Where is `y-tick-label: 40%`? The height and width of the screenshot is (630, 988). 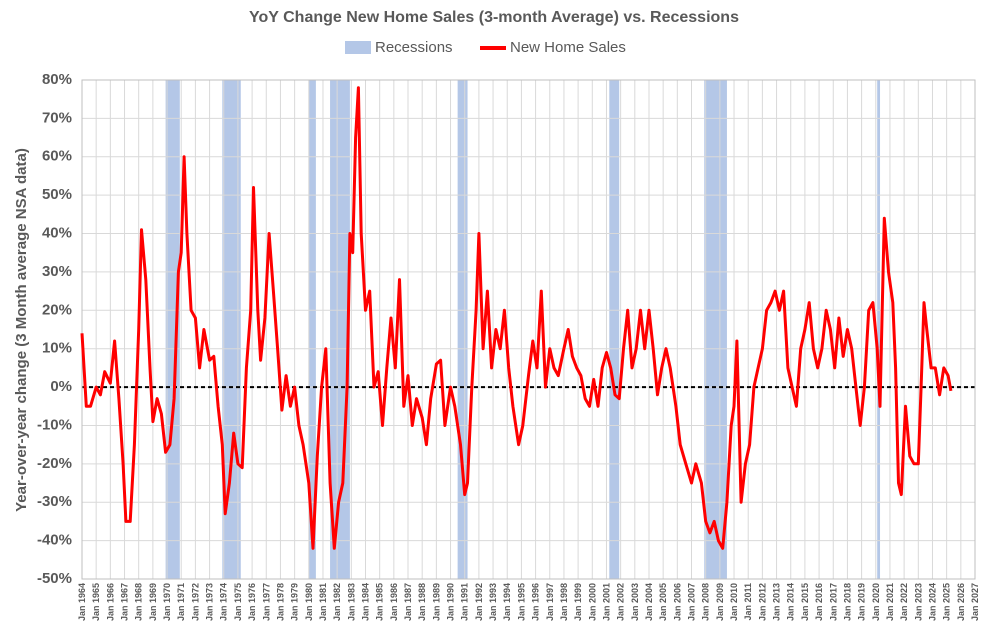
y-tick-label: 40% is located at coordinates (57, 233).